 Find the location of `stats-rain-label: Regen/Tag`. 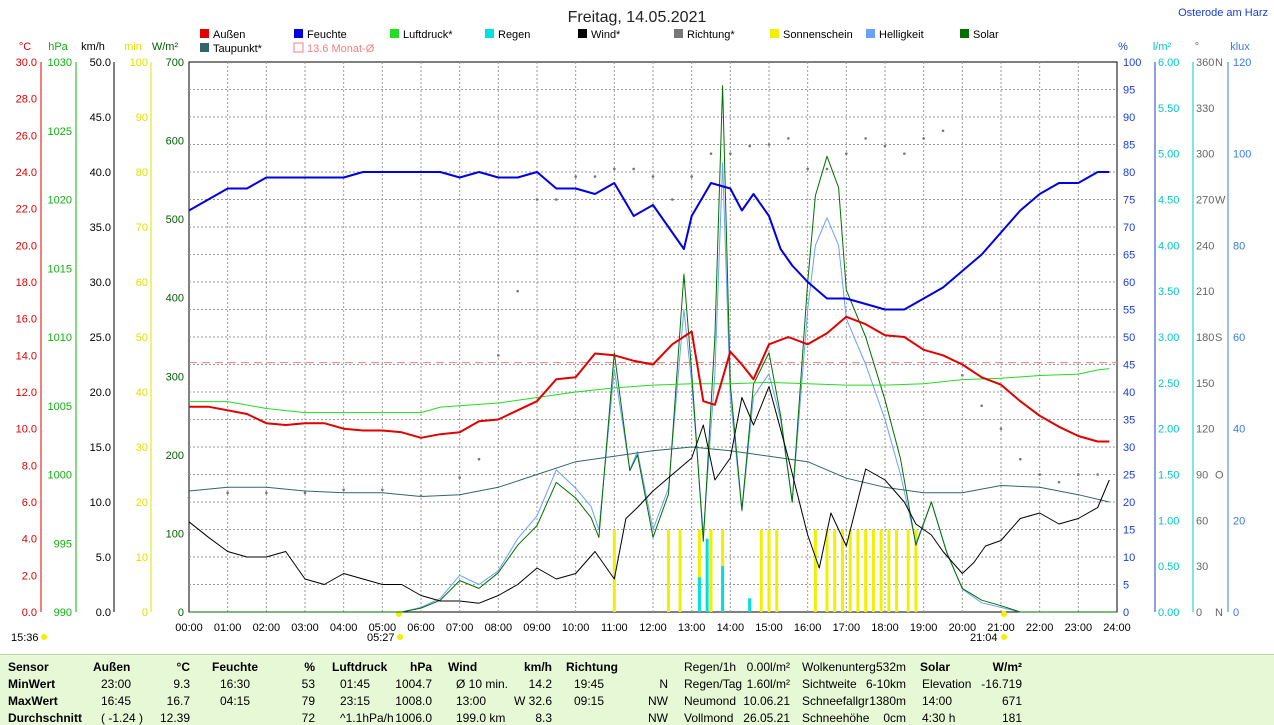

stats-rain-label: Regen/Tag is located at coordinates (713, 684).